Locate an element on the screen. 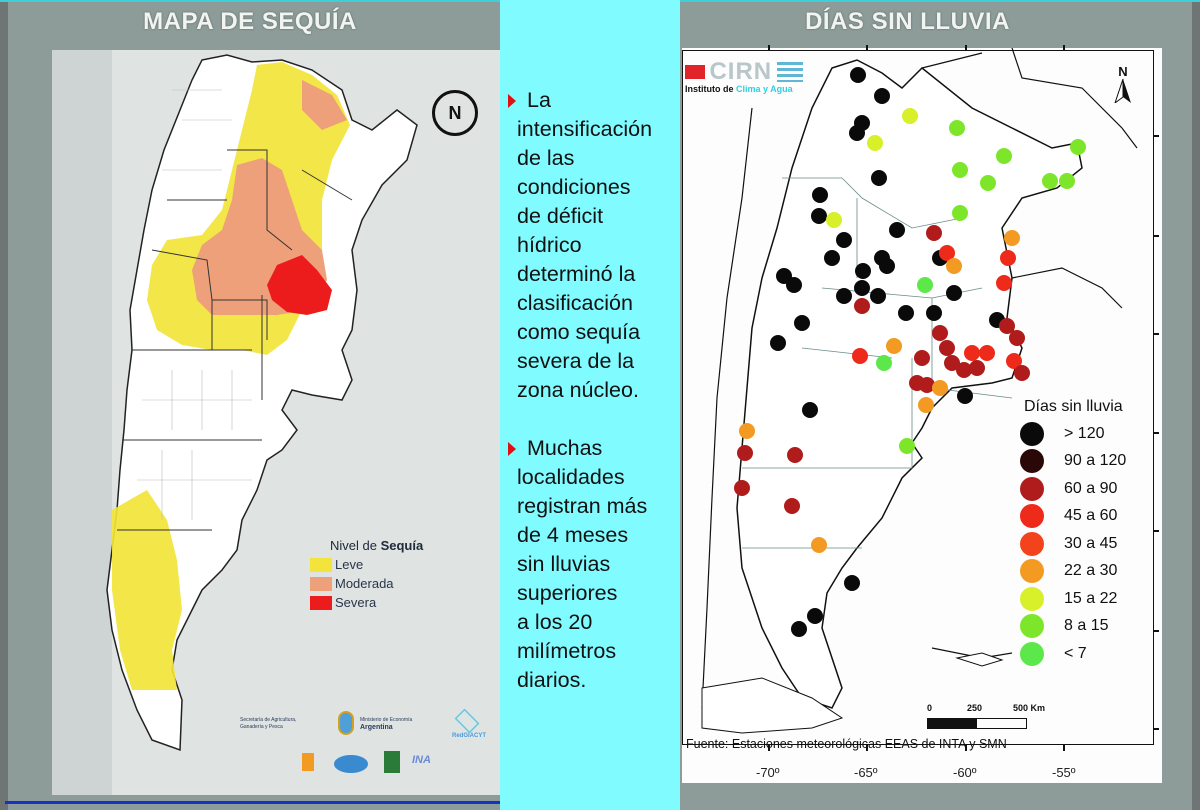 The width and height of the screenshot is (1200, 810). legend-item: 90 a 120 is located at coordinates (1073, 462).